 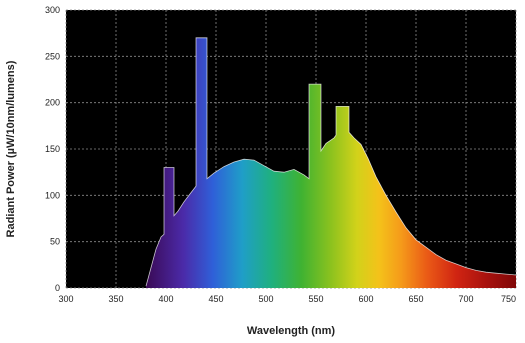 What do you see at coordinates (165, 299) in the screenshot?
I see `x-tick-label: 400` at bounding box center [165, 299].